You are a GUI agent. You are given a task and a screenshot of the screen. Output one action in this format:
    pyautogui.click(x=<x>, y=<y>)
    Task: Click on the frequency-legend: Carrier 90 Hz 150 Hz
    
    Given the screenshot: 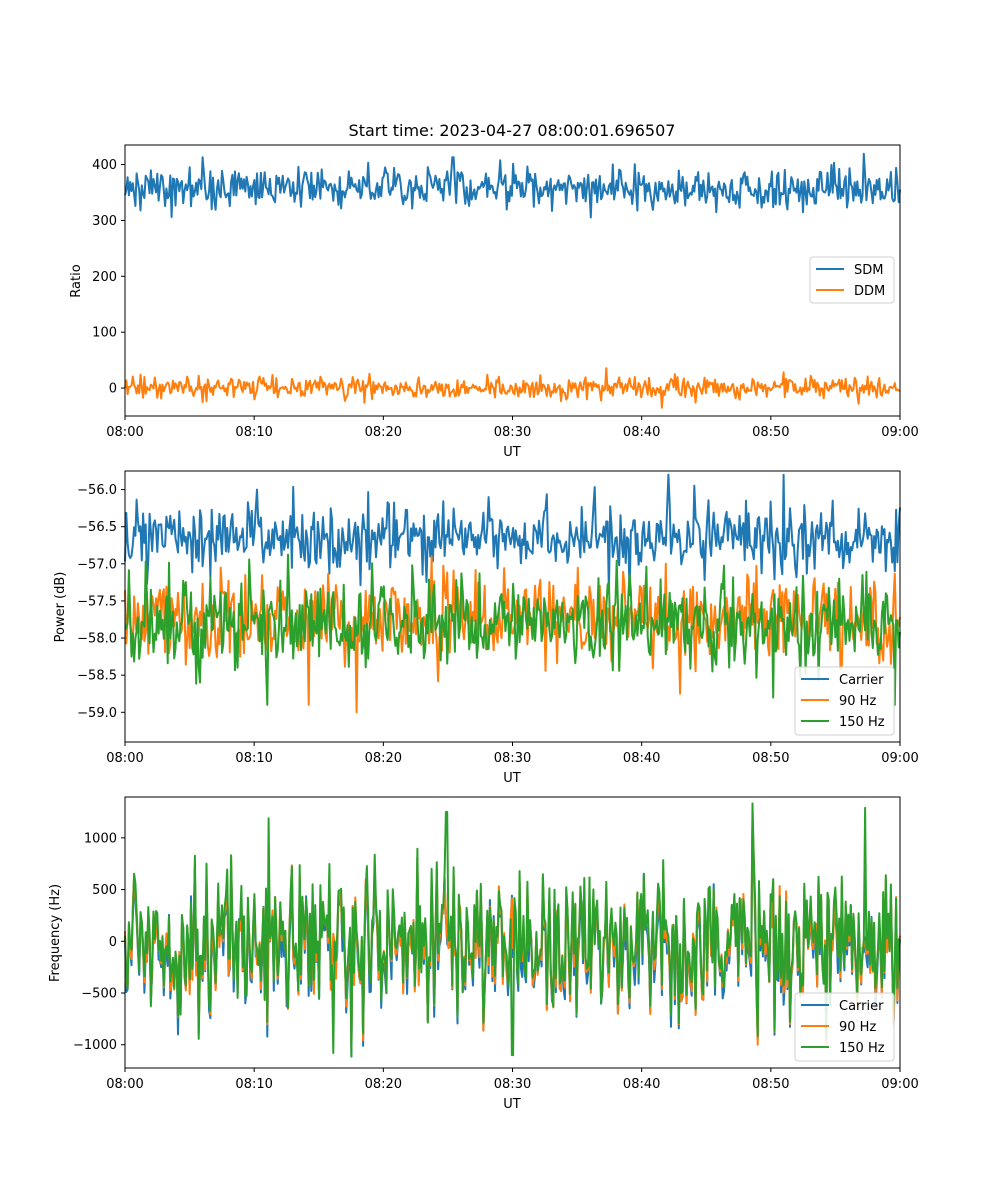 What is the action you would take?
    pyautogui.click(x=844, y=1027)
    